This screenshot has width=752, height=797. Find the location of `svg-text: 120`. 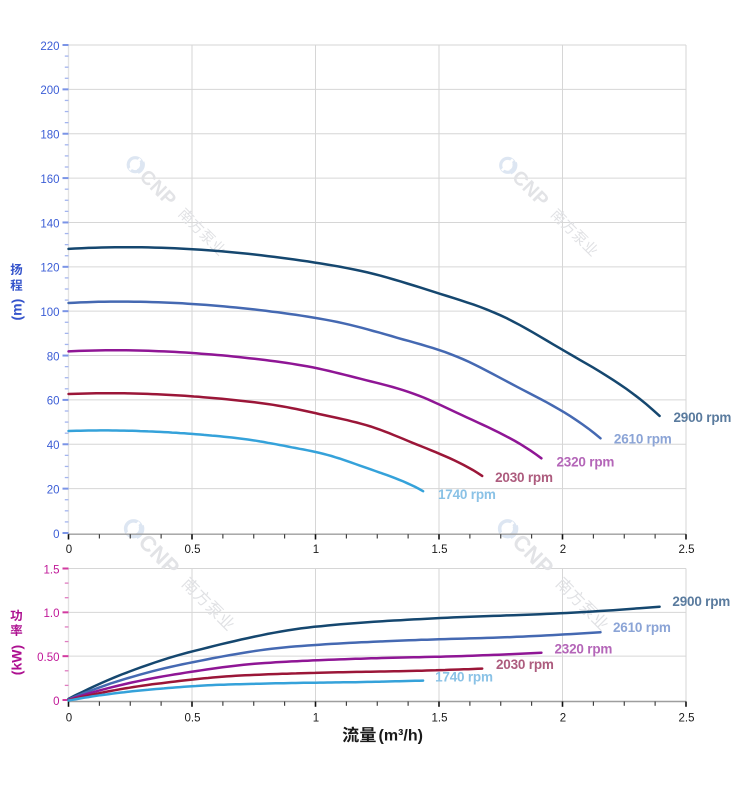

svg-text: 120 is located at coordinates (49, 269).